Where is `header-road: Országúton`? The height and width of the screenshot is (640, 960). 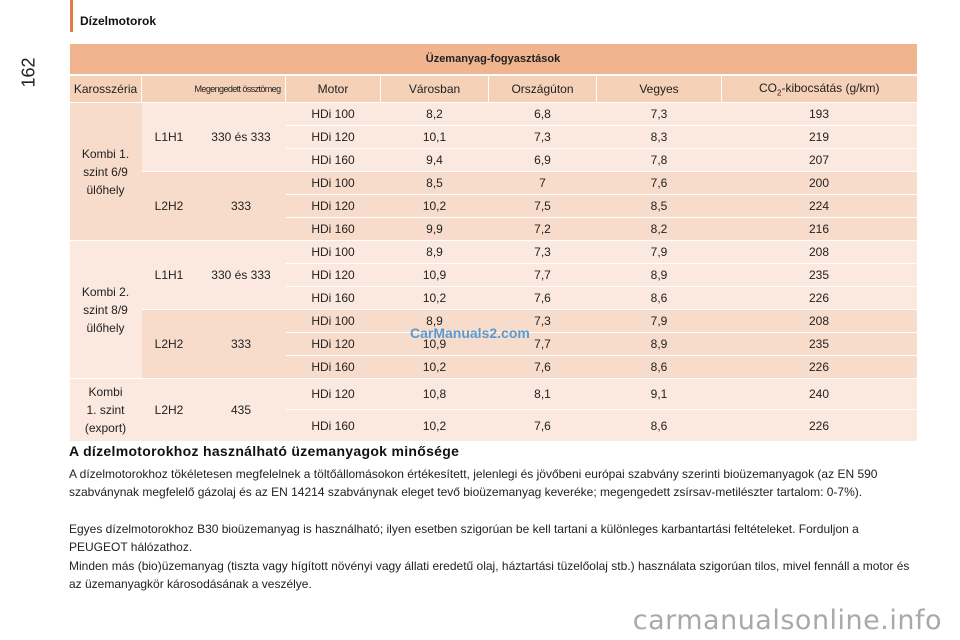
header-road: Országúton is located at coordinates (542, 89).